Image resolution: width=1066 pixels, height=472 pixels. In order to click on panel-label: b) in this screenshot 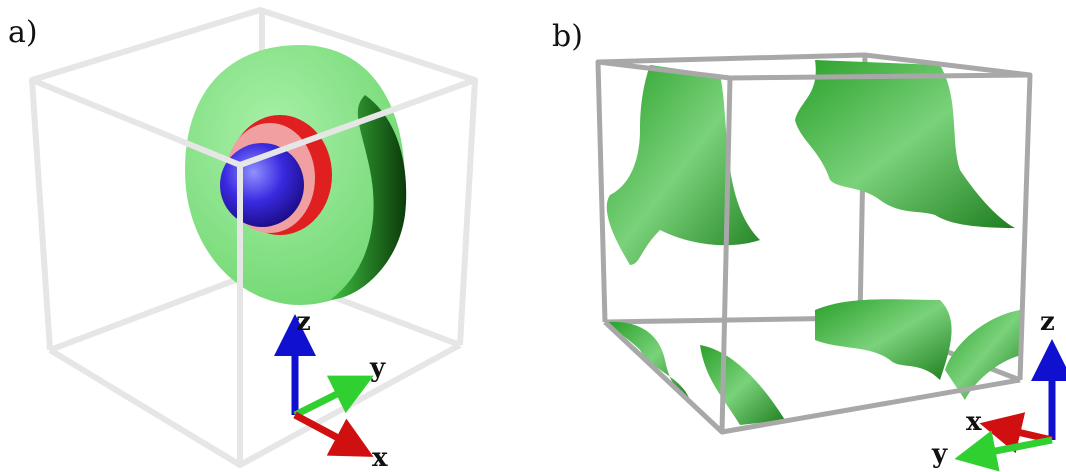, I will do `click(567, 36)`.